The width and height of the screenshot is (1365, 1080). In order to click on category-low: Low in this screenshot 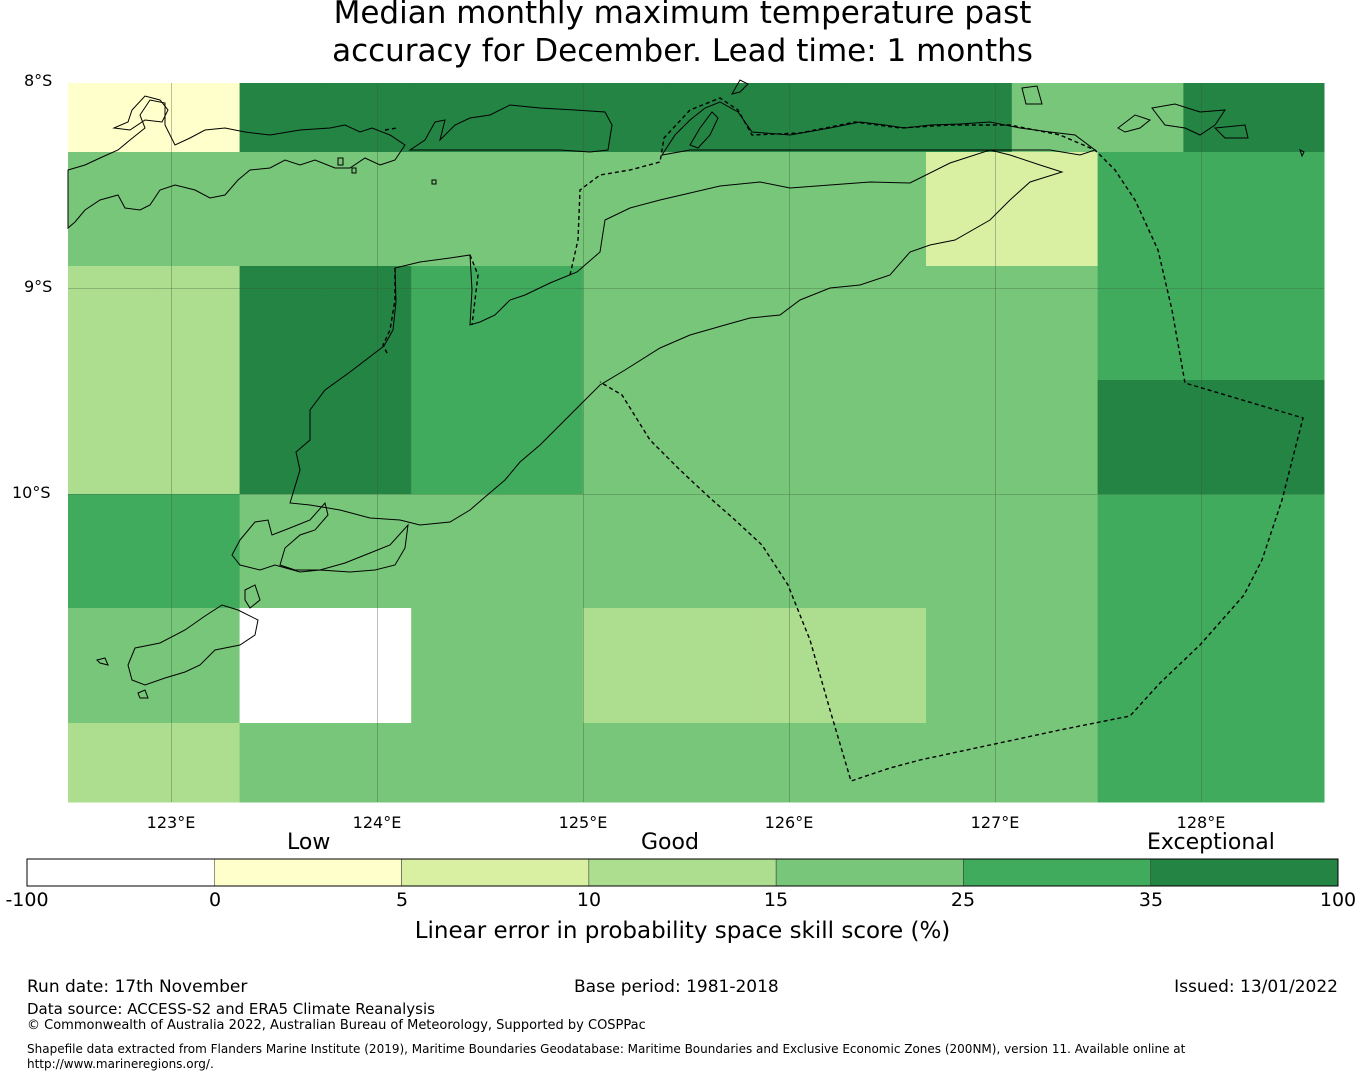, I will do `click(309, 842)`.